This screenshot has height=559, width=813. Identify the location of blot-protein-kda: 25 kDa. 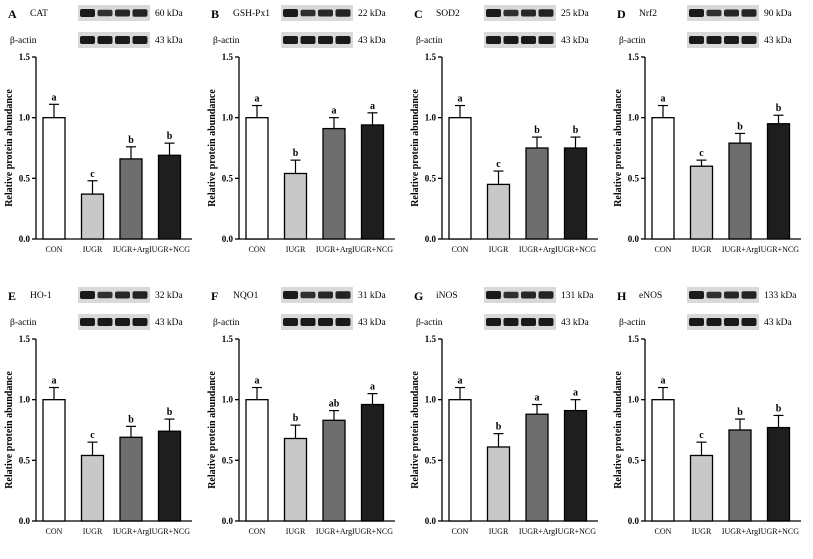
(575, 14).